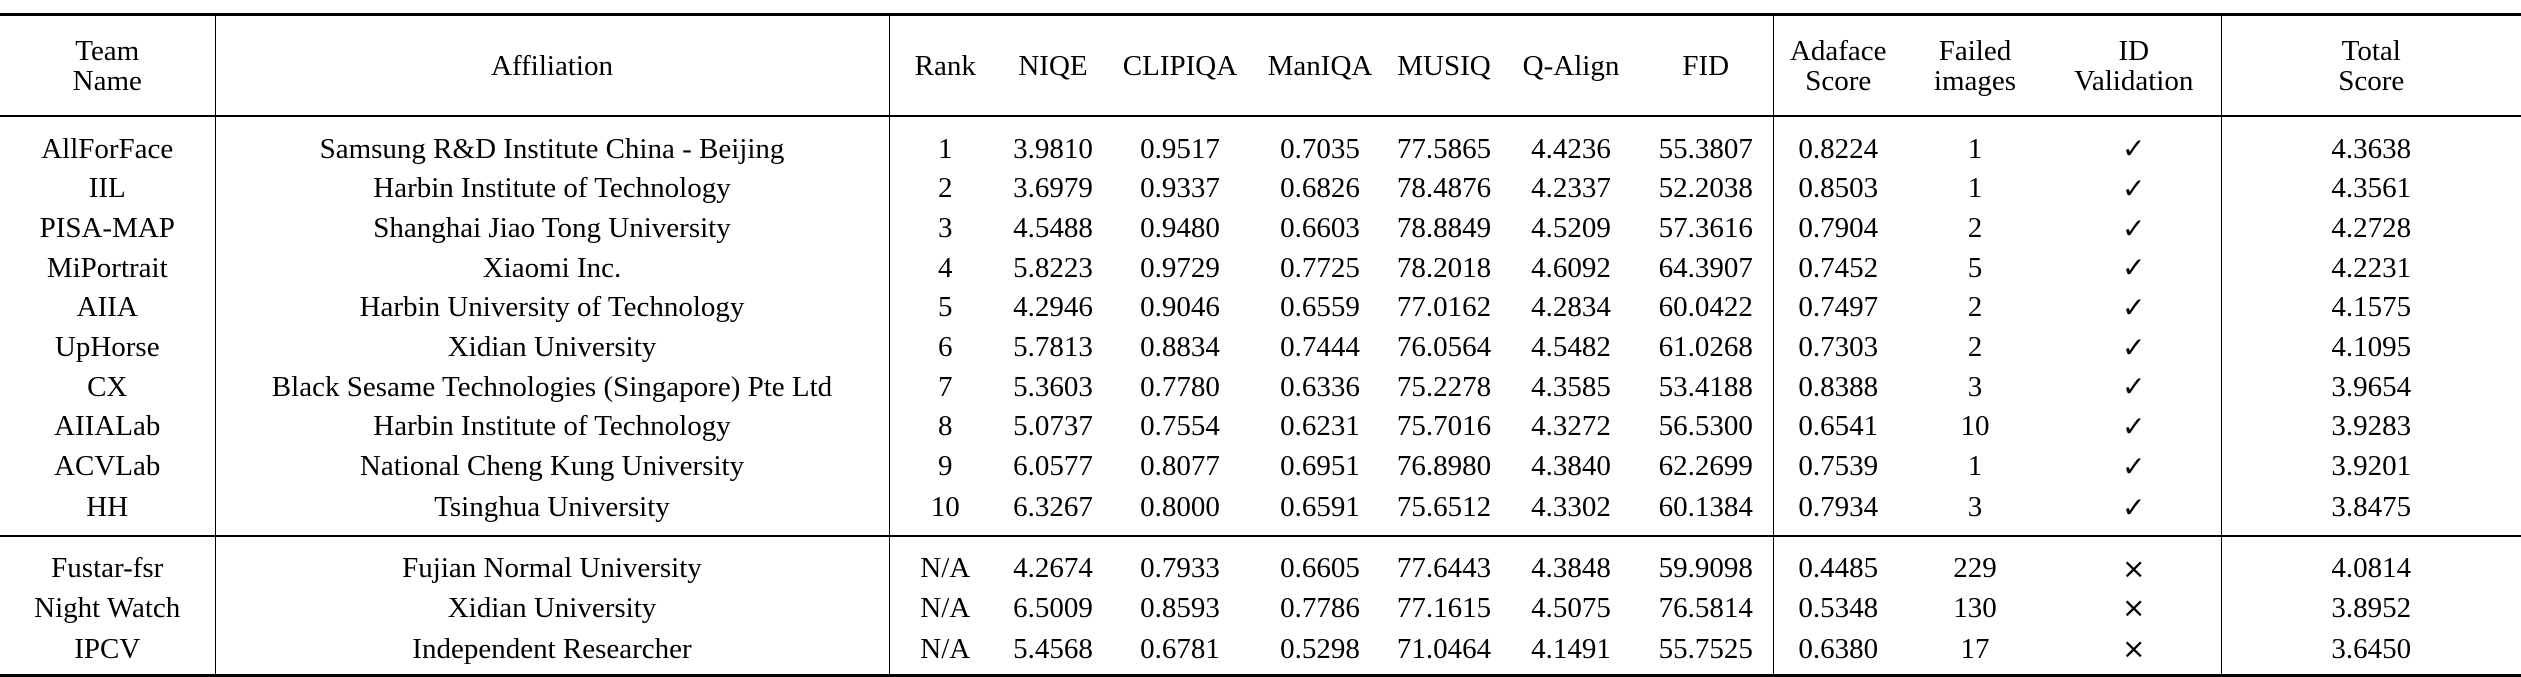 The width and height of the screenshot is (2521, 677). Describe the element at coordinates (1975, 607) in the screenshot. I see `failed-images-cell: 130` at that location.